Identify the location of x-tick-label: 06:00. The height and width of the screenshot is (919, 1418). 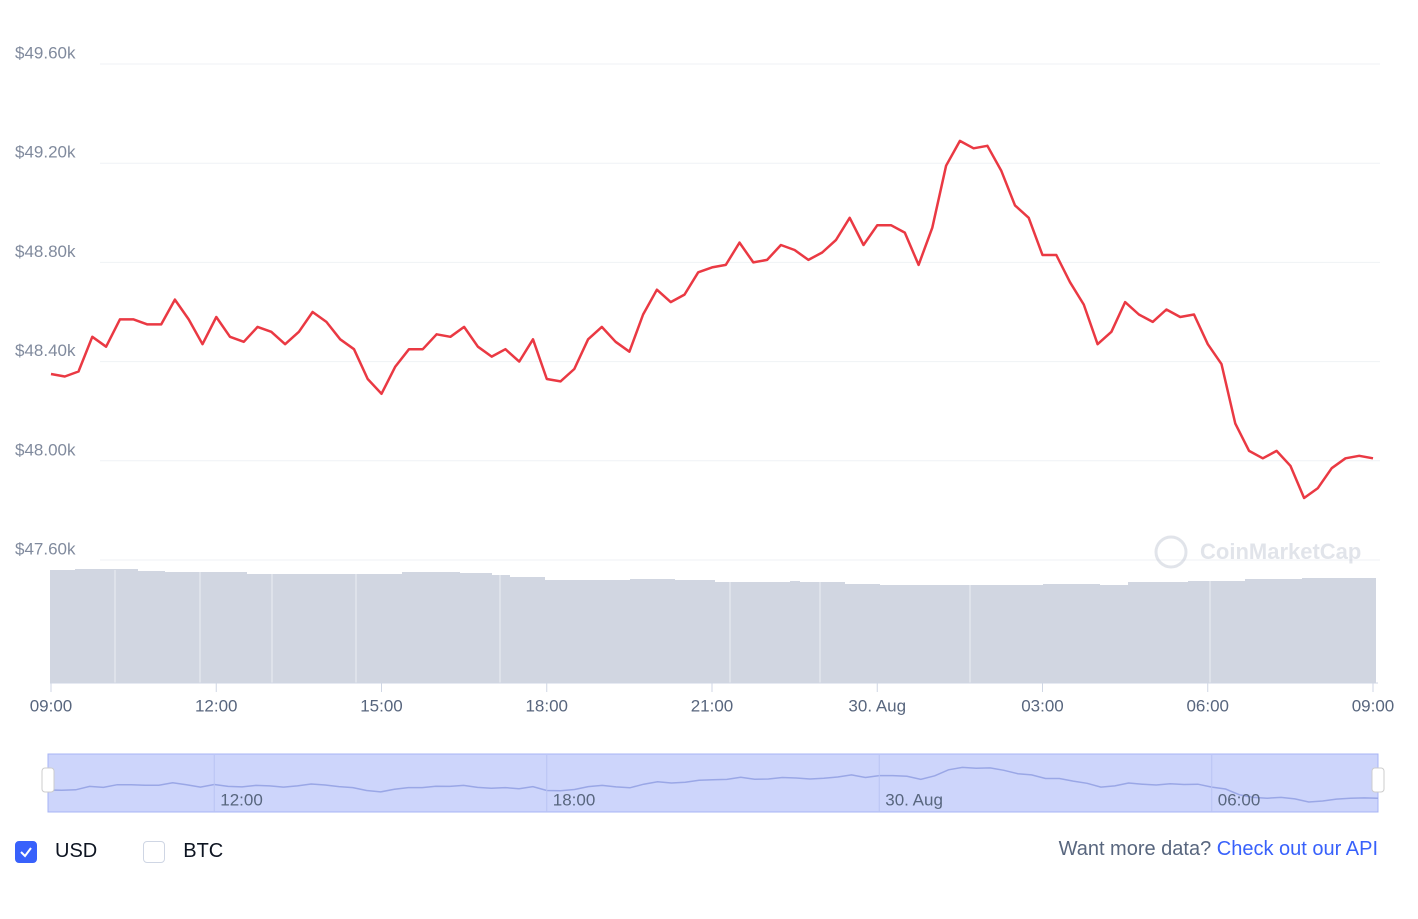
(1207, 705).